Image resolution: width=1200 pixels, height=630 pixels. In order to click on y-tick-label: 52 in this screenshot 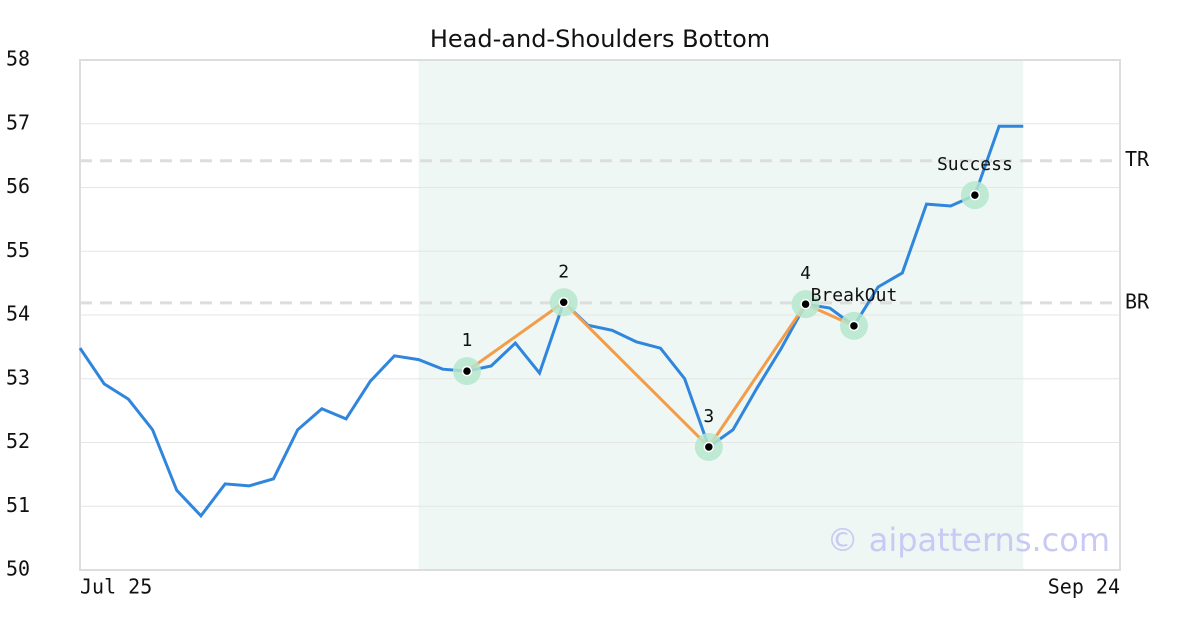, I will do `click(18, 441)`.